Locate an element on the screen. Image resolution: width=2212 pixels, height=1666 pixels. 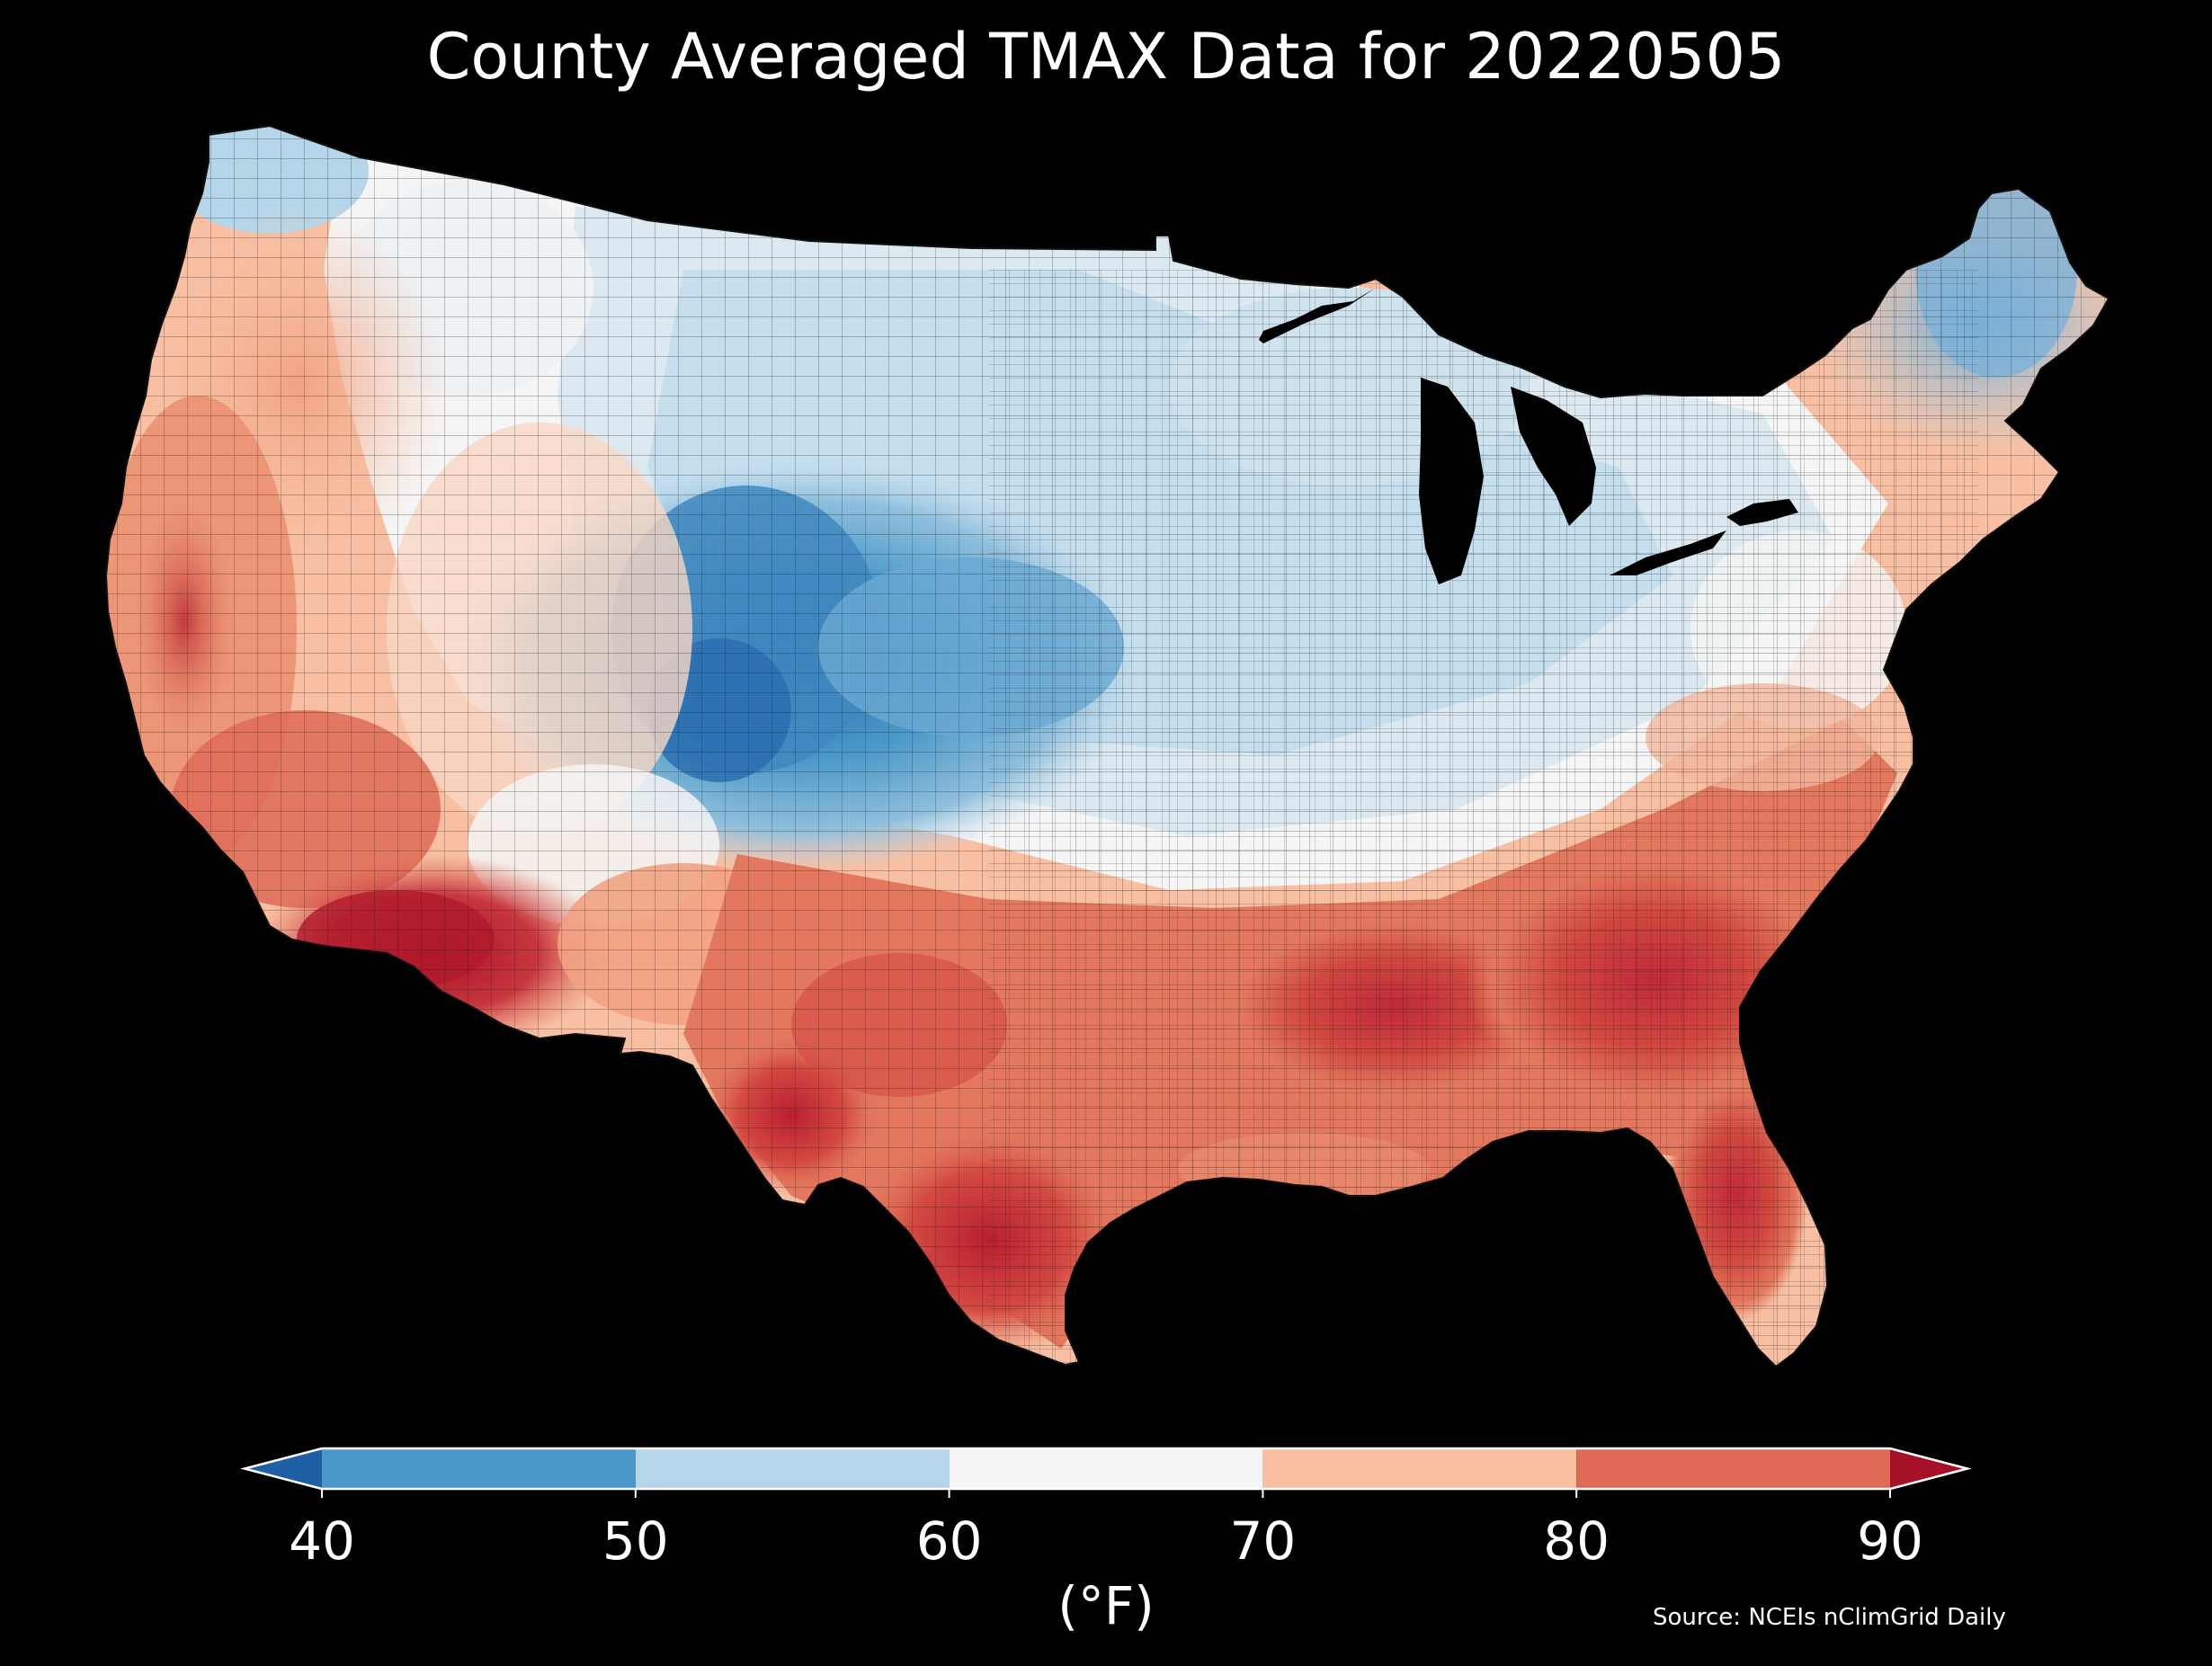
great-lakes is located at coordinates (1528, 436).